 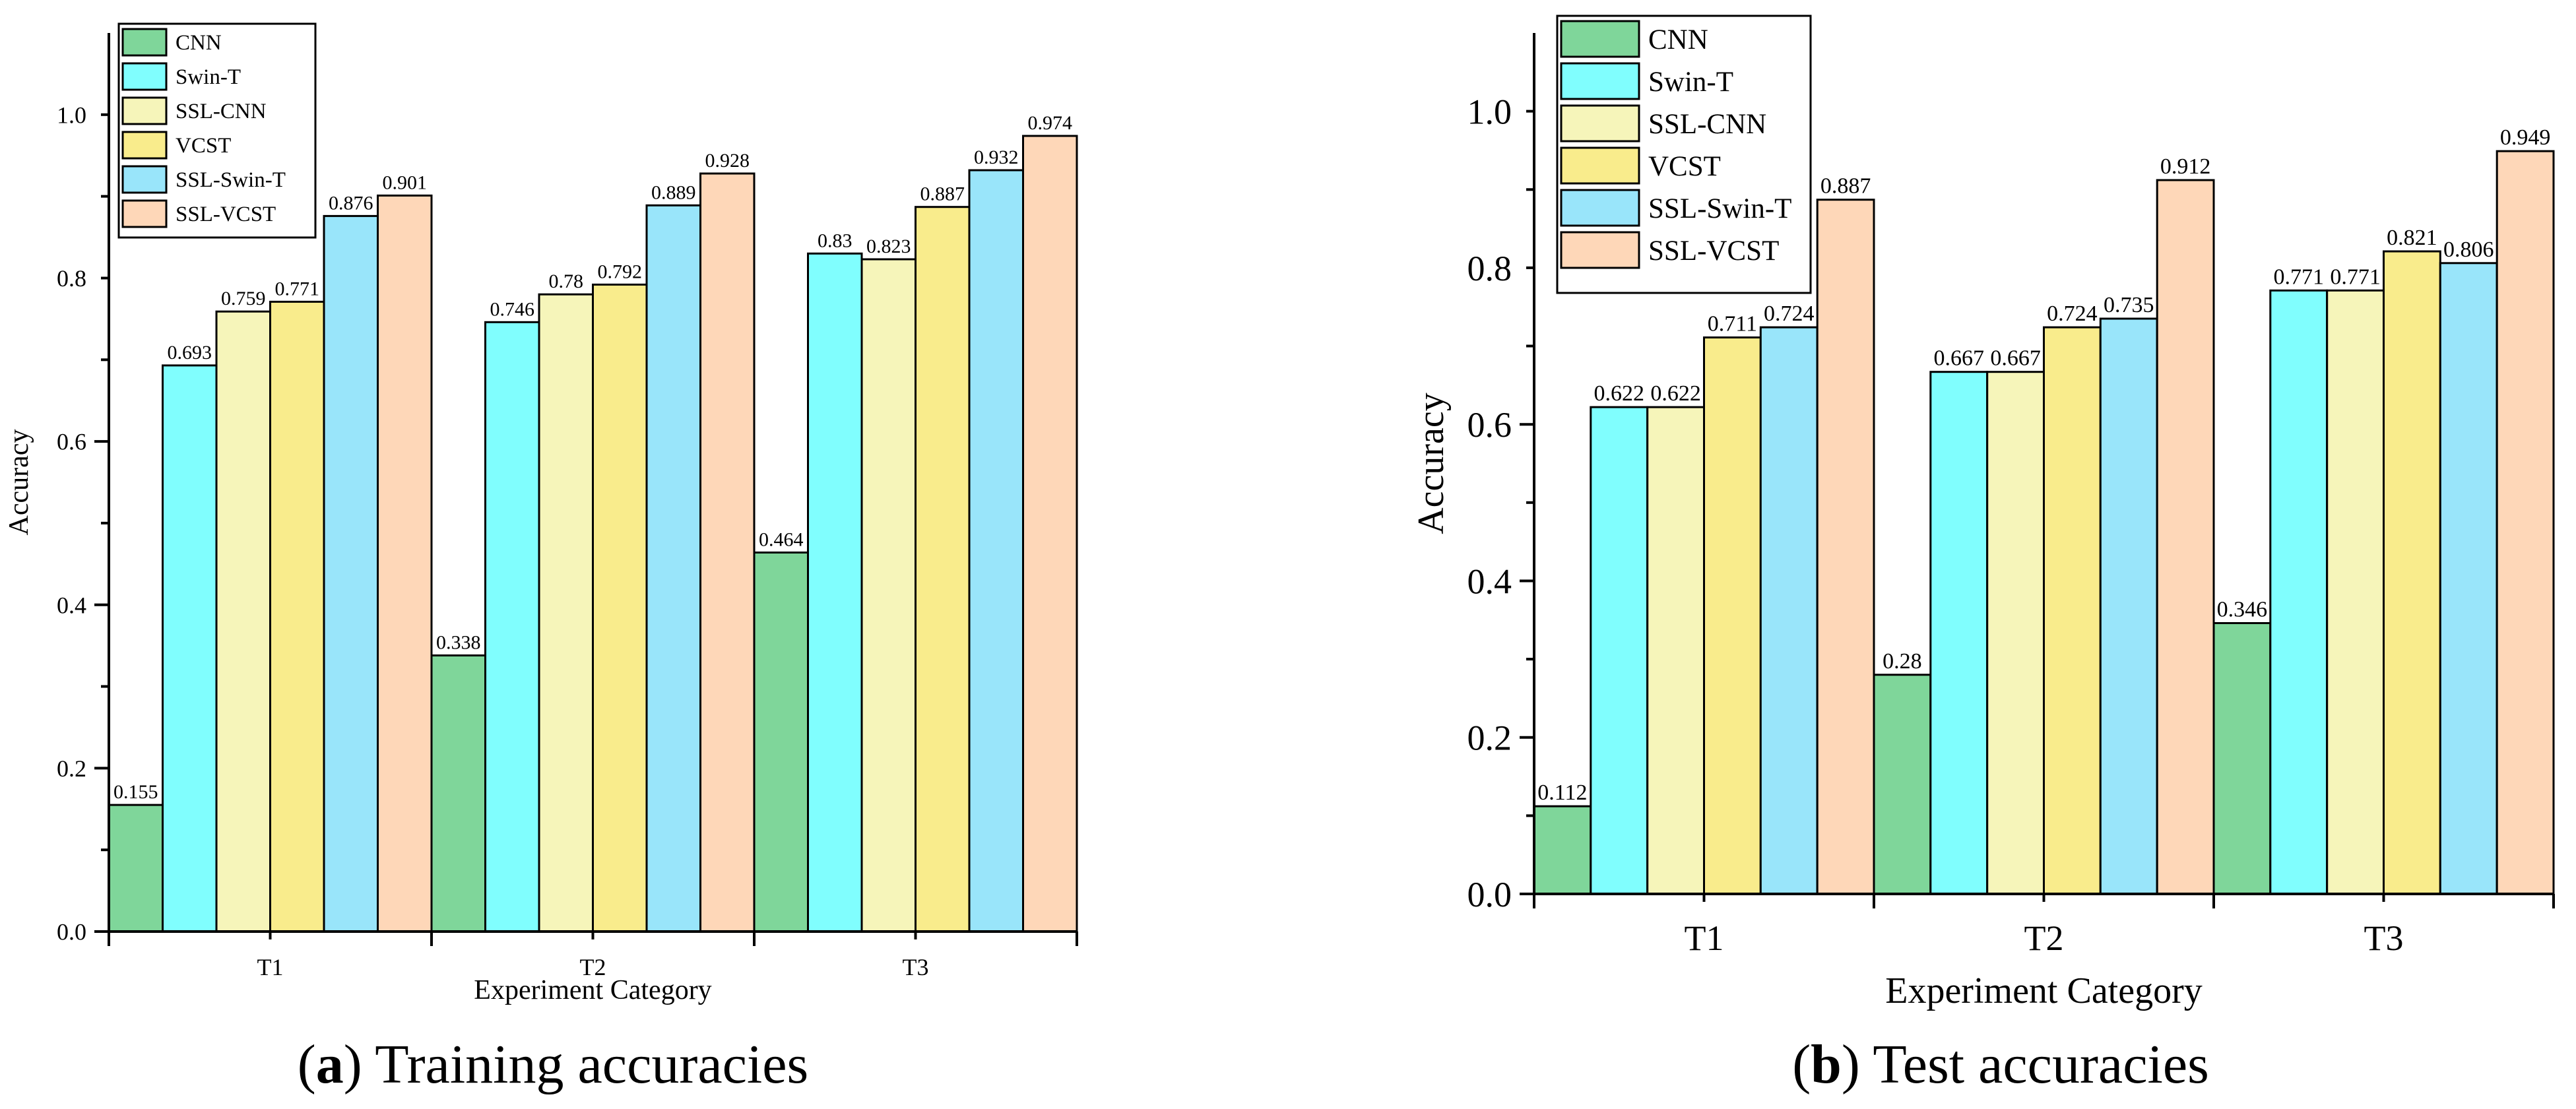 I want to click on x-axis-label-b: Experiment Category, so click(x=2044, y=991).